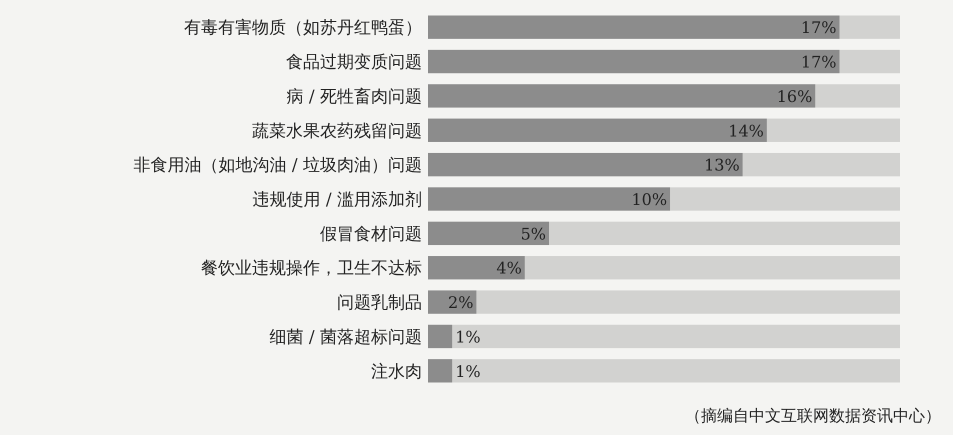  Describe the element at coordinates (277, 166) in the screenshot. I see `y-tick-label: 非食用油（如地沟油 / 垃圾肉油）问题` at that location.